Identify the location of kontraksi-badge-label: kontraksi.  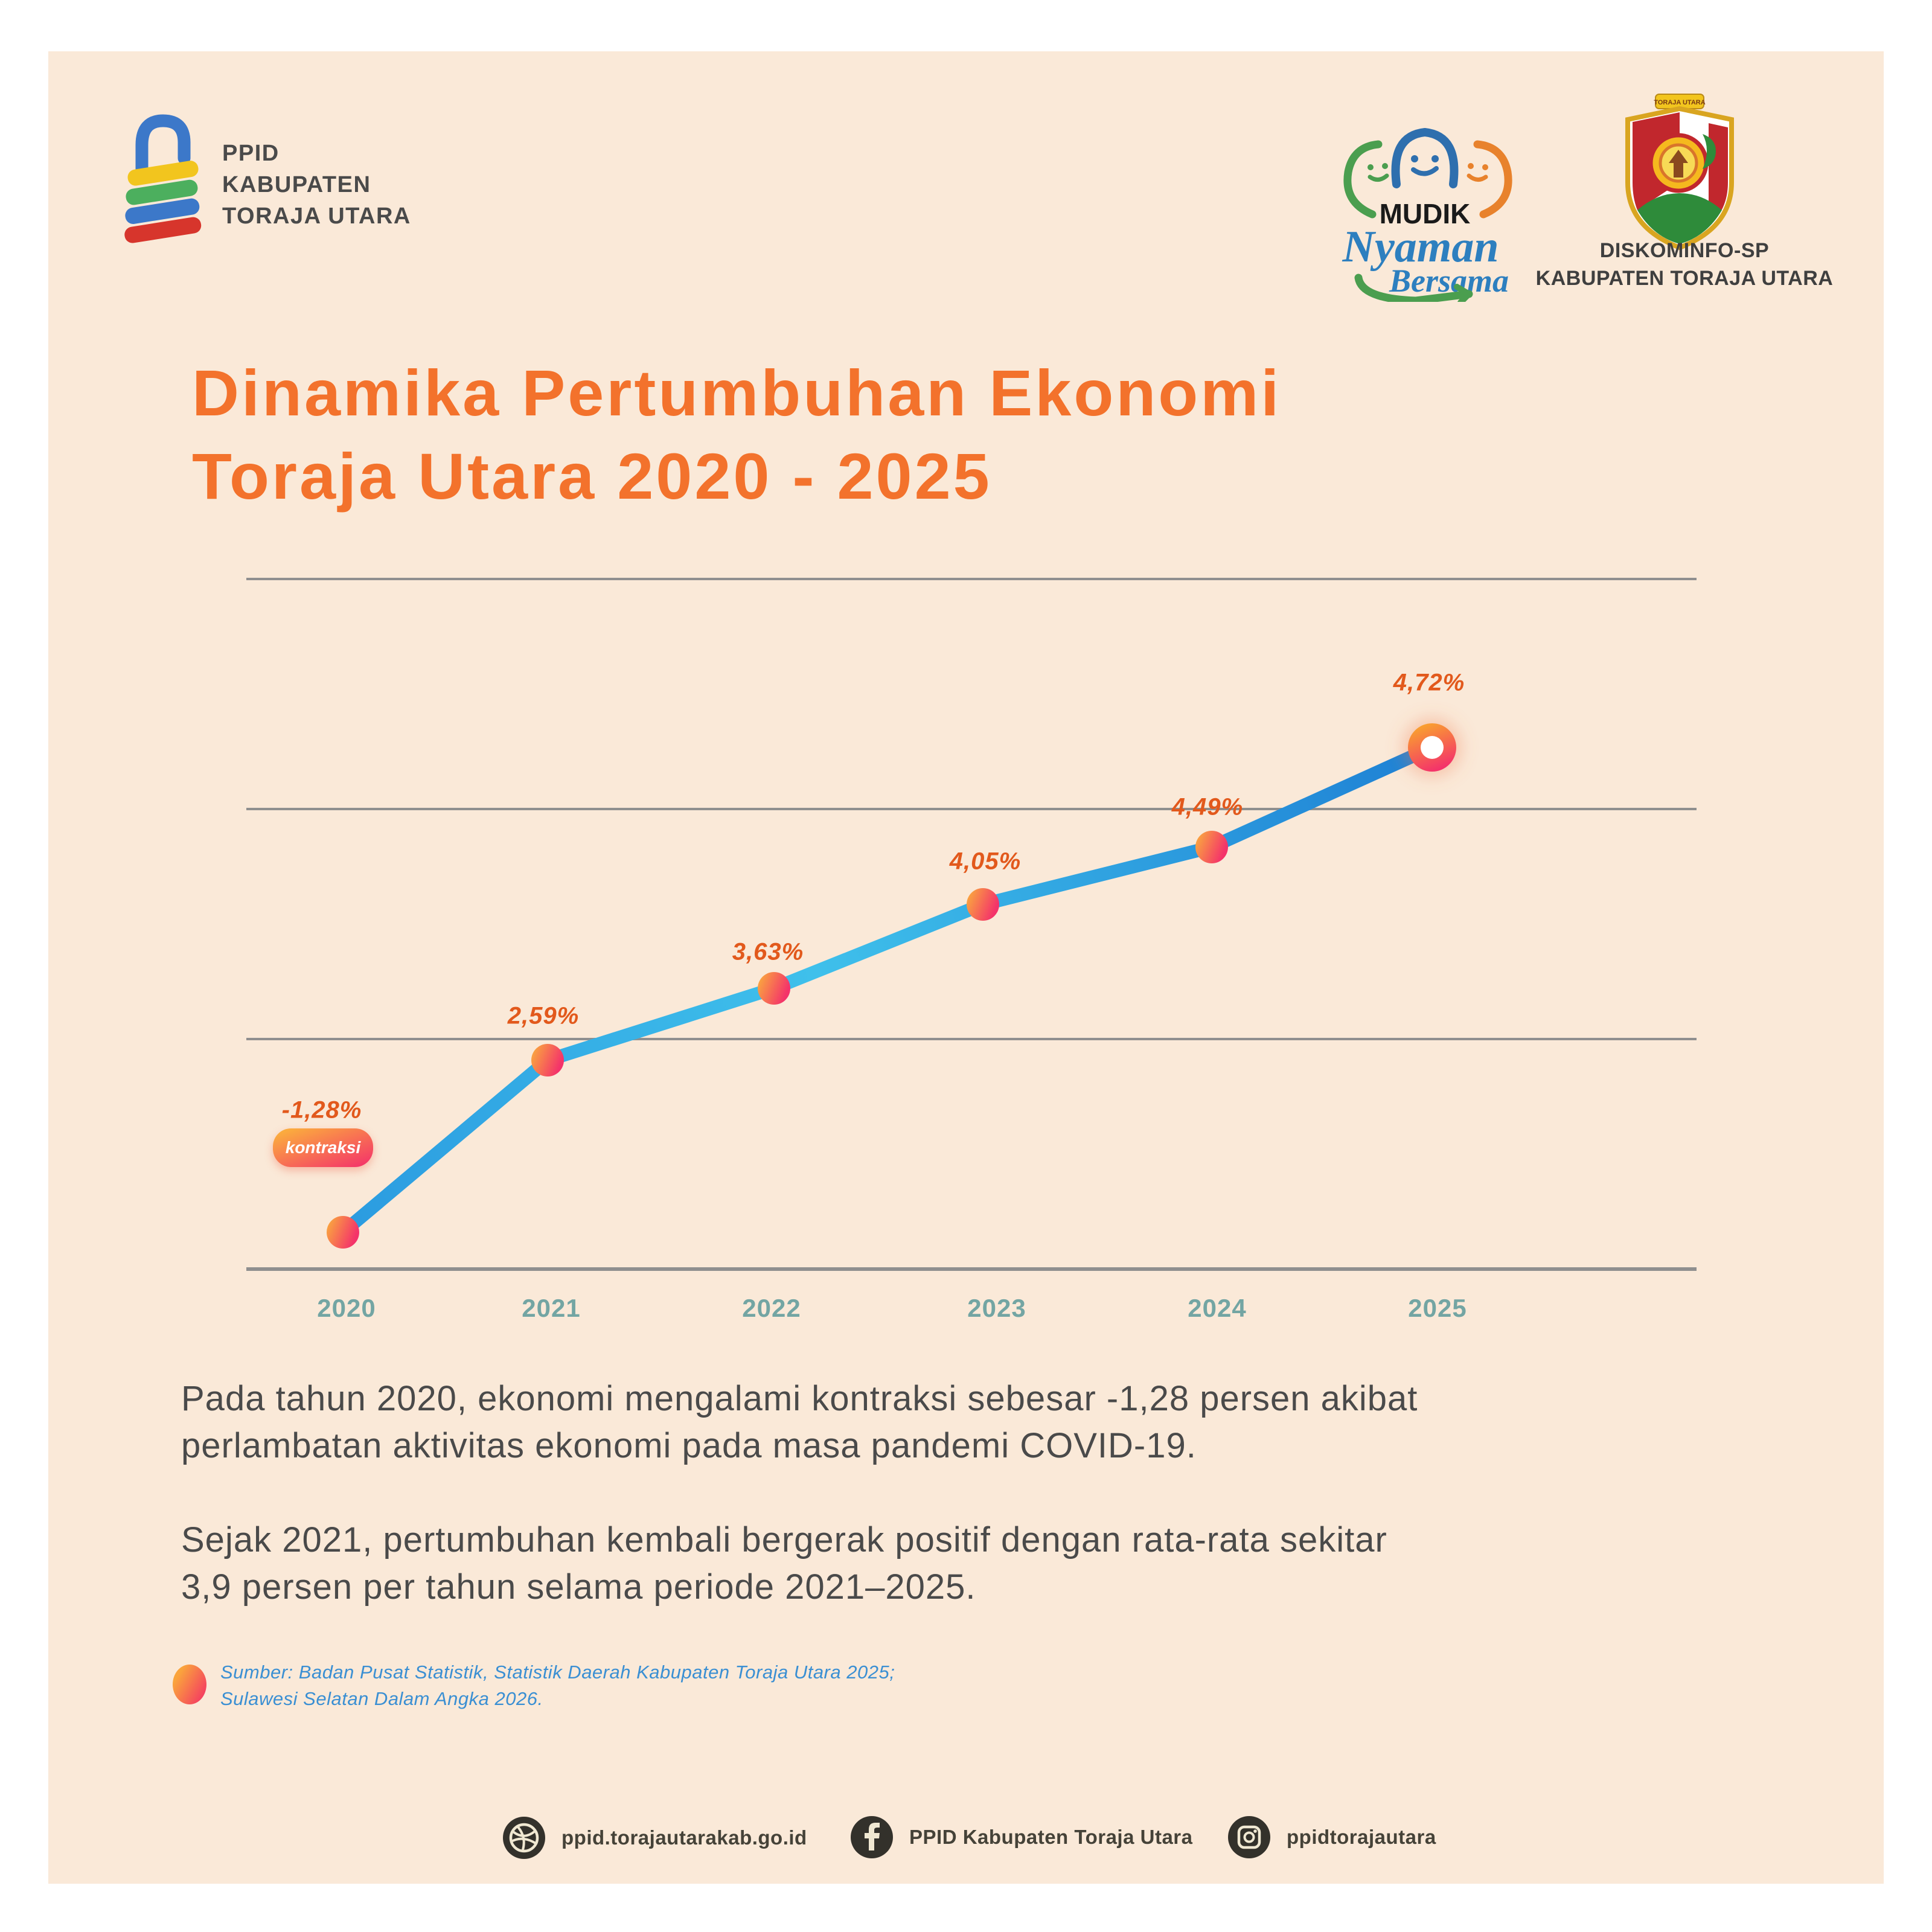
(323, 1147).